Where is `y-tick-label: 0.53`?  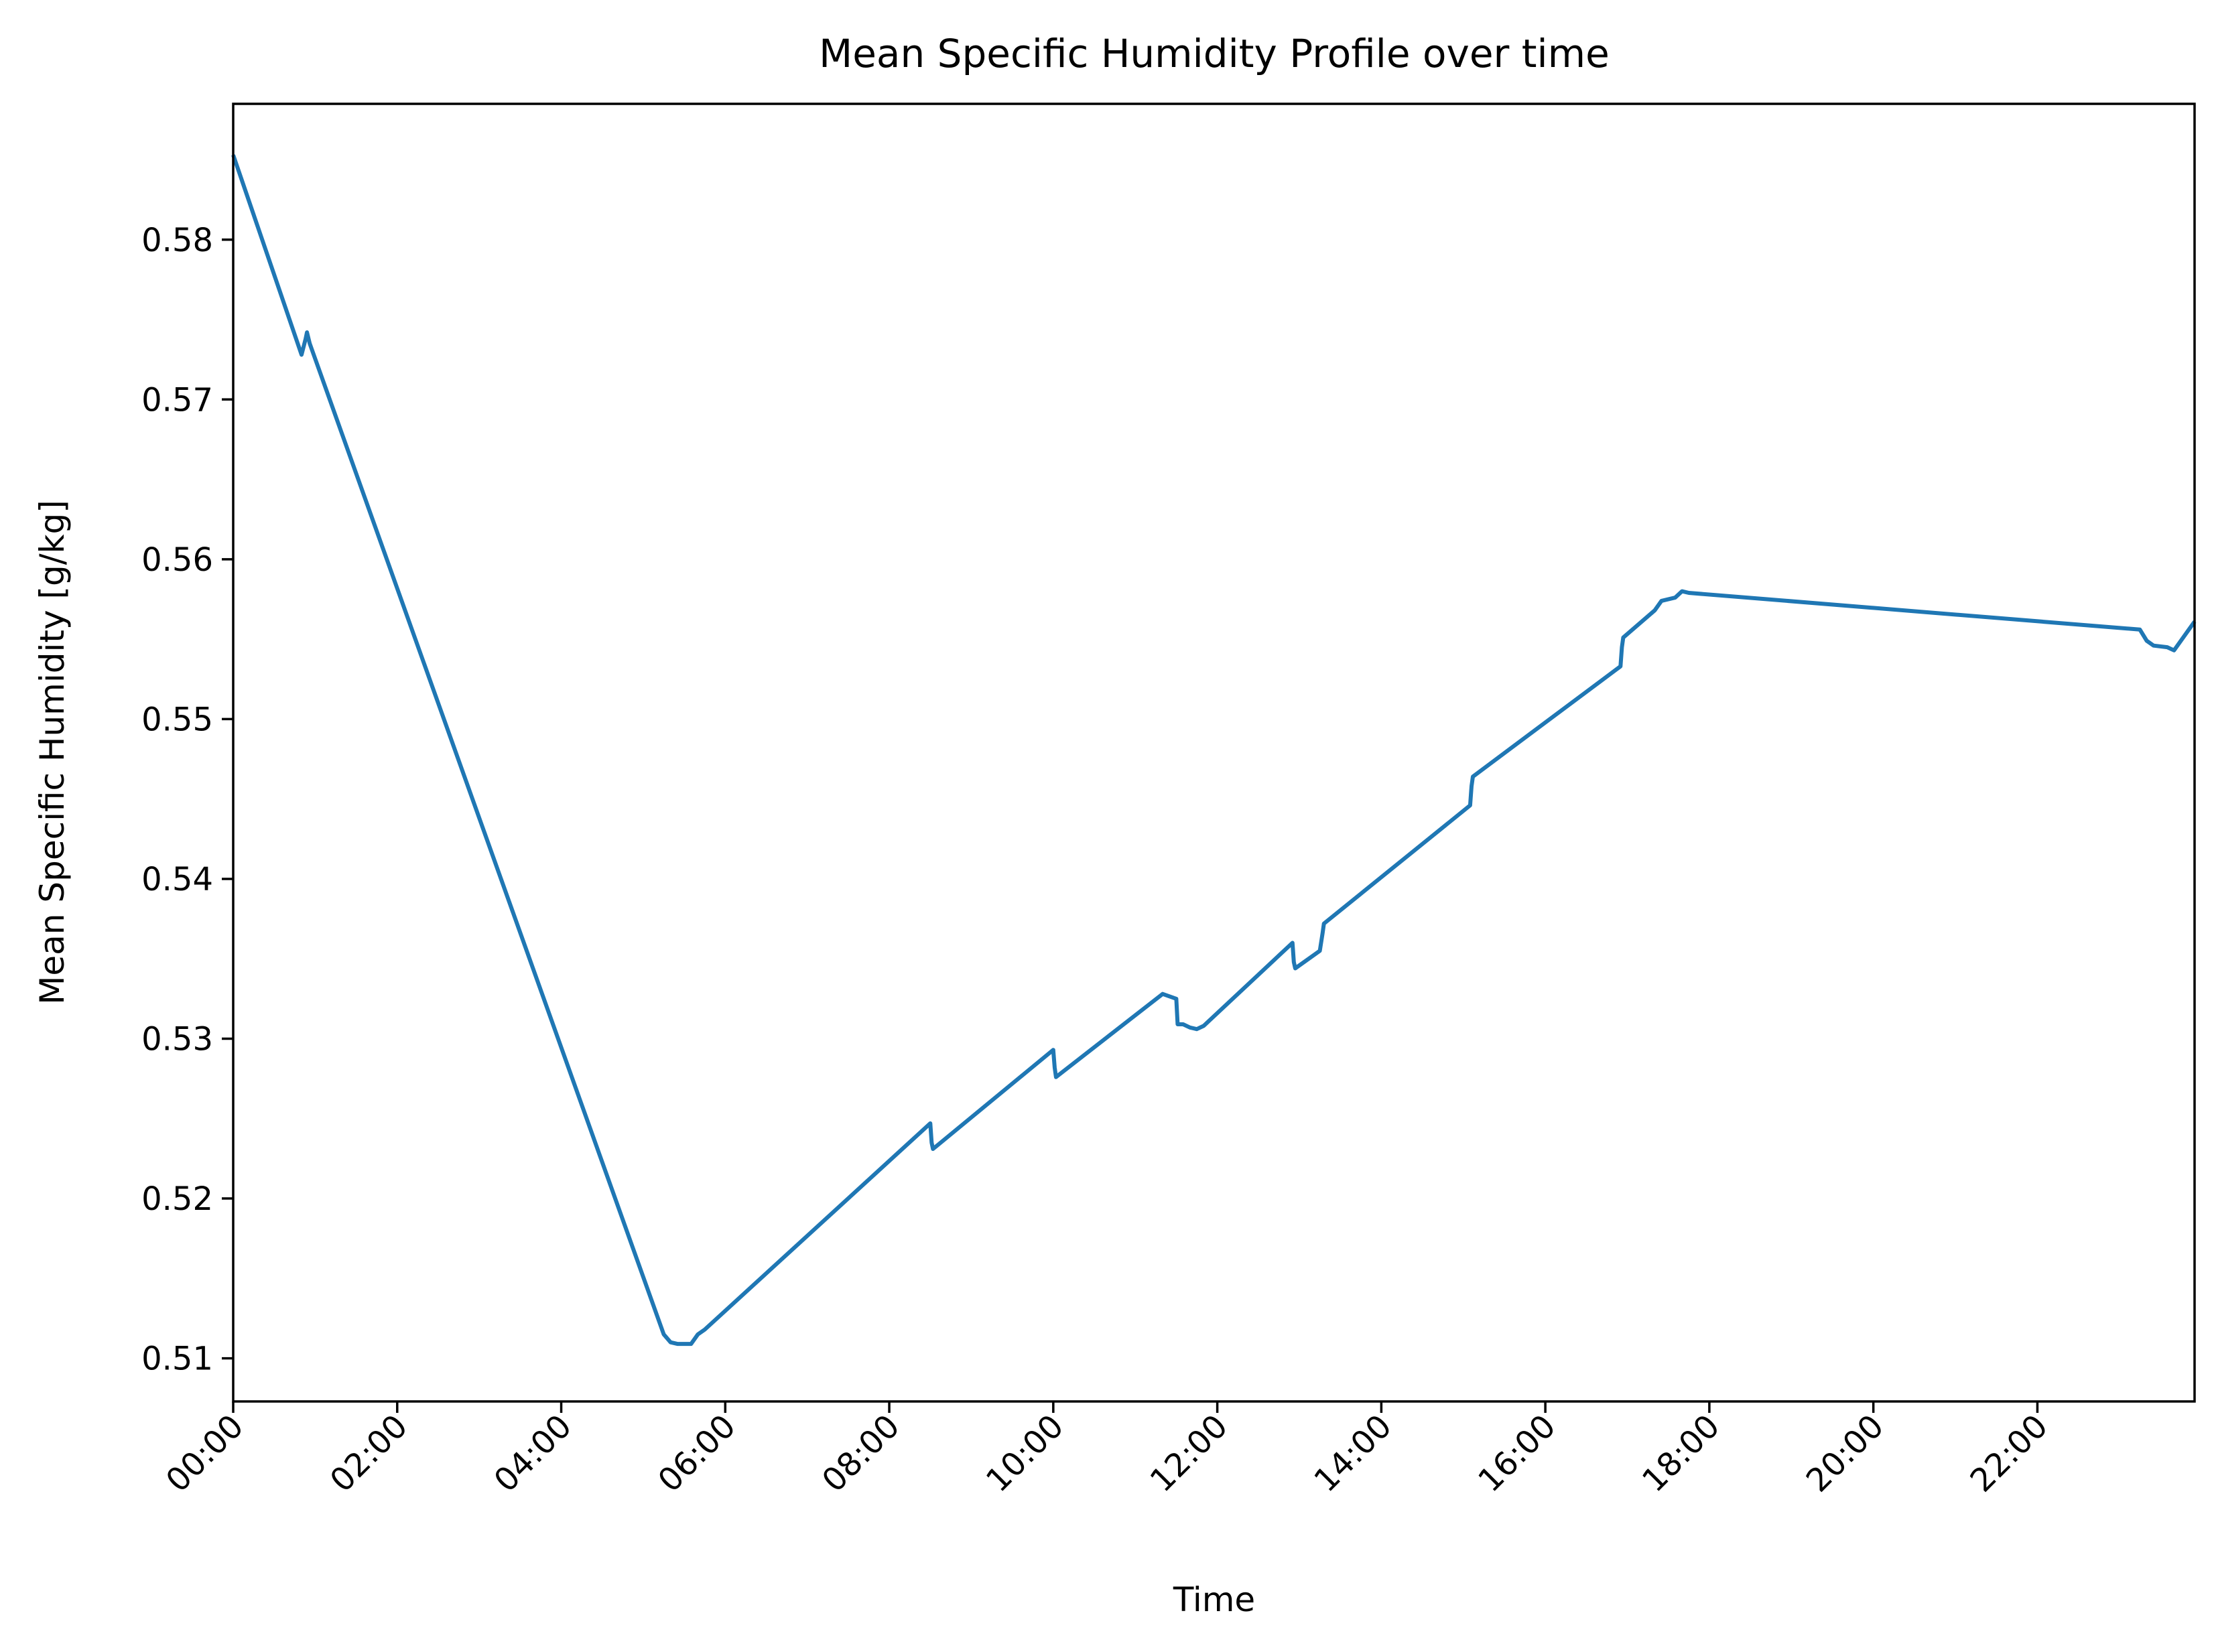
y-tick-label: 0.53 is located at coordinates (177, 1039).